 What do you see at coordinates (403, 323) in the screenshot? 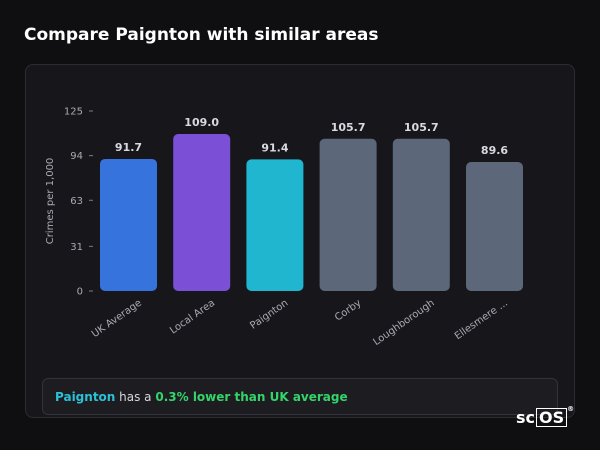
I see `x-category-label: Loughborough` at bounding box center [403, 323].